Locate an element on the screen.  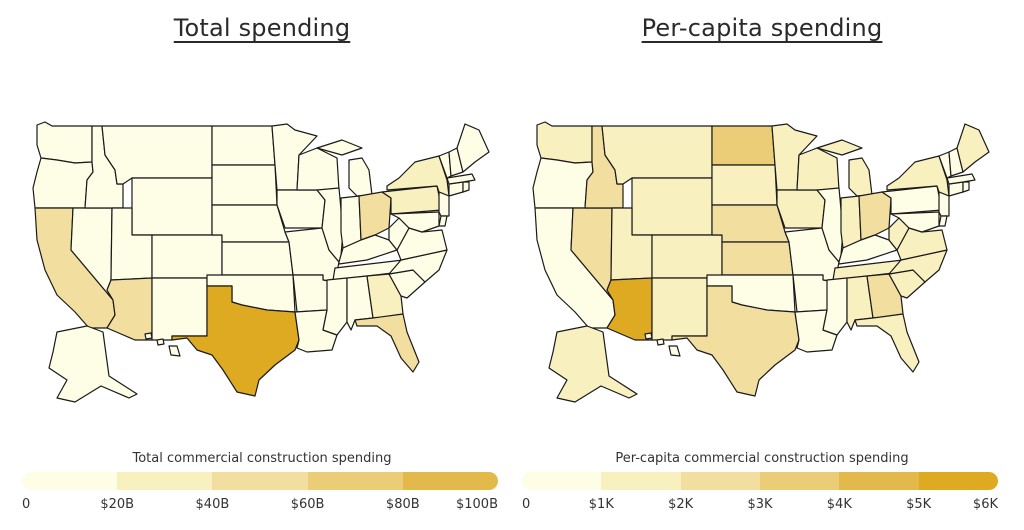
legend-tick-label: $20B is located at coordinates (117, 504).